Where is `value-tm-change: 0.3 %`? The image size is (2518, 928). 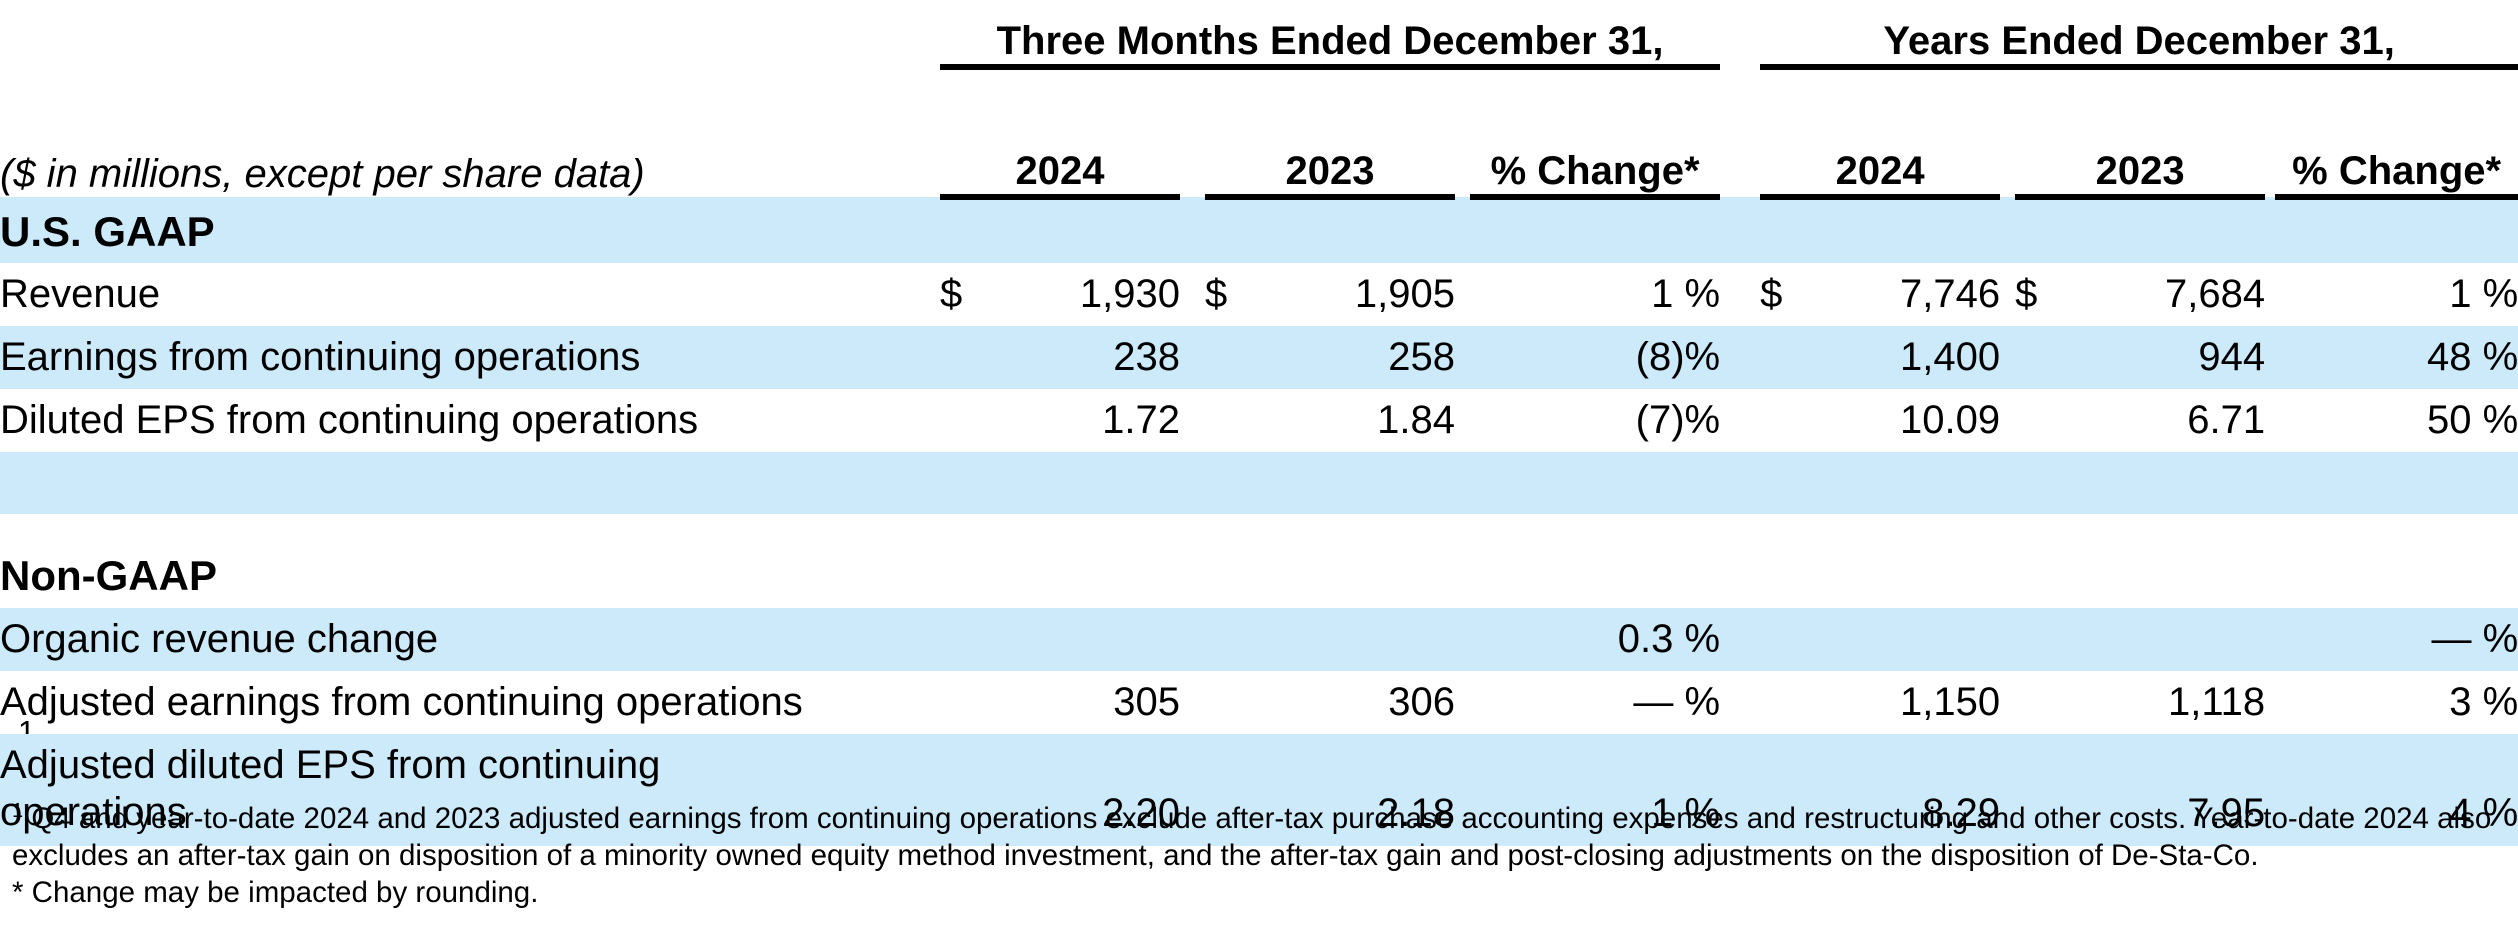 value-tm-change: 0.3 % is located at coordinates (1595, 639).